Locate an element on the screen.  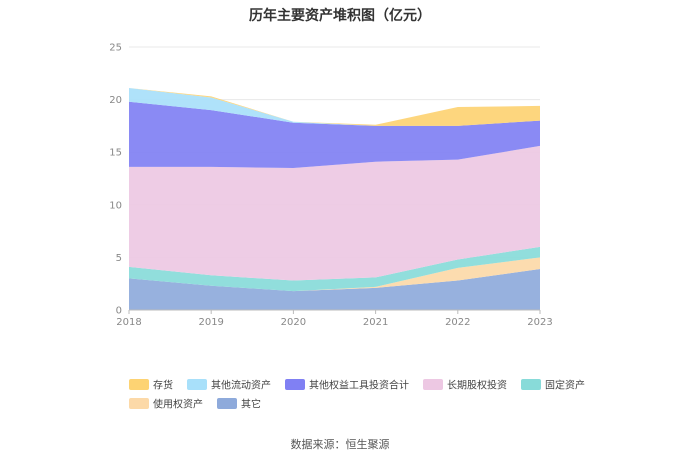
chart-title: 历年主要资产堆积图（亿元） is located at coordinates (340, 16).